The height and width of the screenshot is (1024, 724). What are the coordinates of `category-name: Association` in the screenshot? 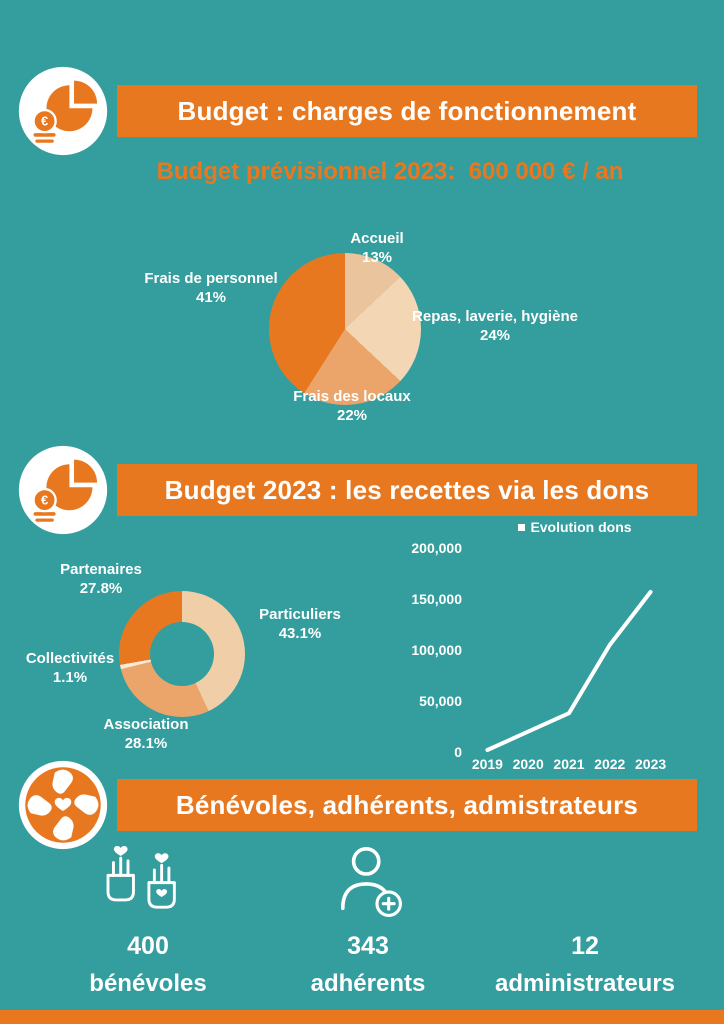 It's located at (146, 724).